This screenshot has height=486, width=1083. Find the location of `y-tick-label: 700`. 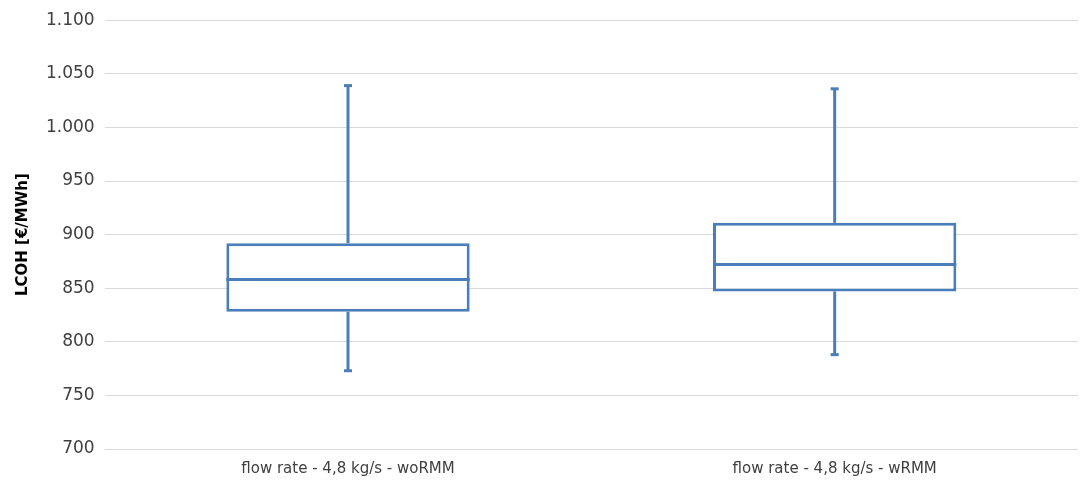

y-tick-label: 700 is located at coordinates (78, 447).